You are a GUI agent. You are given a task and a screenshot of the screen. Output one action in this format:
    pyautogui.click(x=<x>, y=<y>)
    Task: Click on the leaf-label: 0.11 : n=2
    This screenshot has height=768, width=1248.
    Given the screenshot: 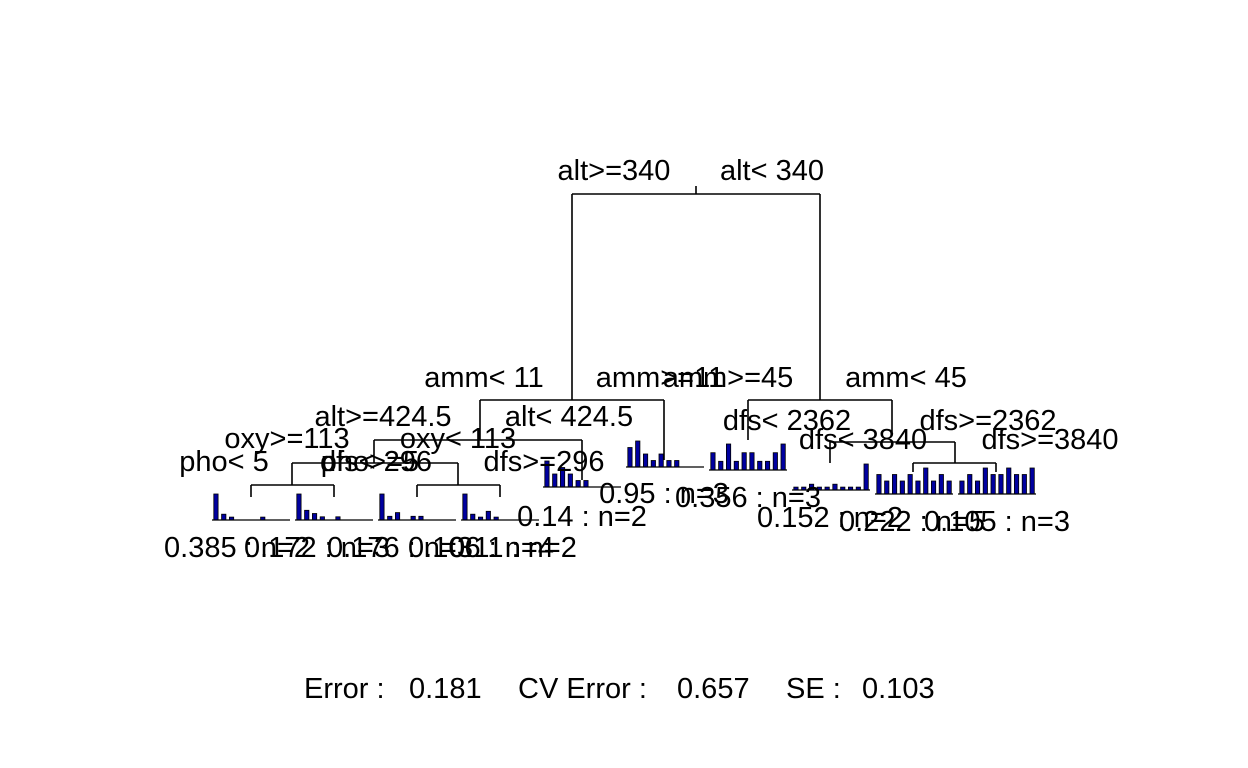 What is the action you would take?
    pyautogui.click(x=513, y=548)
    